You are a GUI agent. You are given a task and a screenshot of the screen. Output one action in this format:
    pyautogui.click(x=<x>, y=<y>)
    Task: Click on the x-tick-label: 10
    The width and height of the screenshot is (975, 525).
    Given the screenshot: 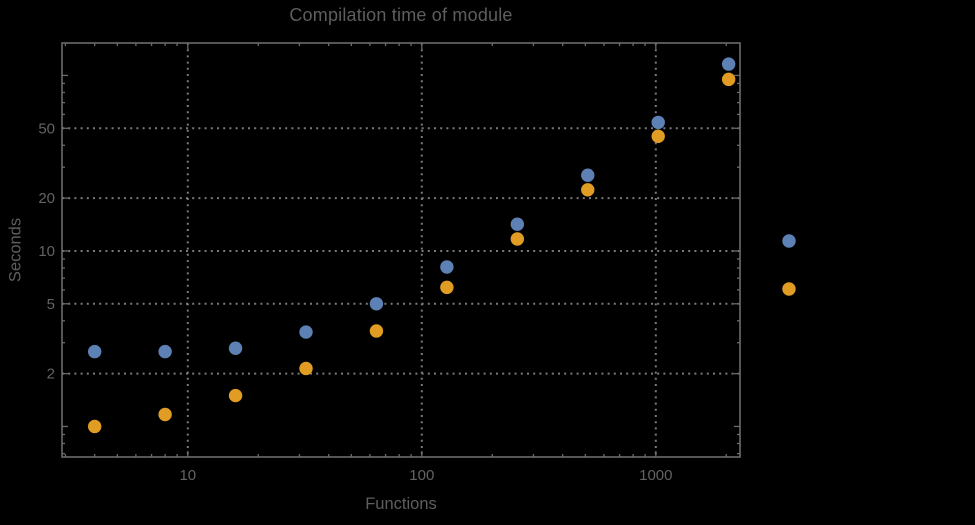 What is the action you would take?
    pyautogui.click(x=187, y=475)
    